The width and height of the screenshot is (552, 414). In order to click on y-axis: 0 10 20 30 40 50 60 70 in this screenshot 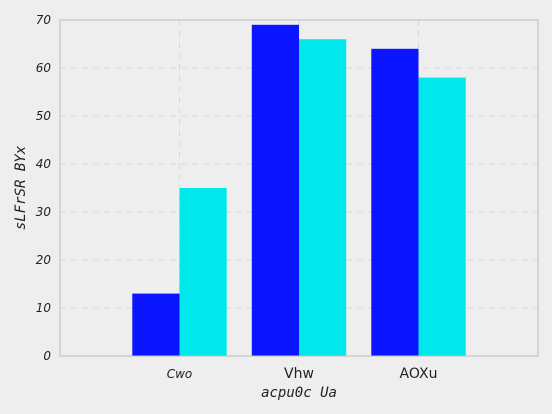, I will do `click(44, 188)`.